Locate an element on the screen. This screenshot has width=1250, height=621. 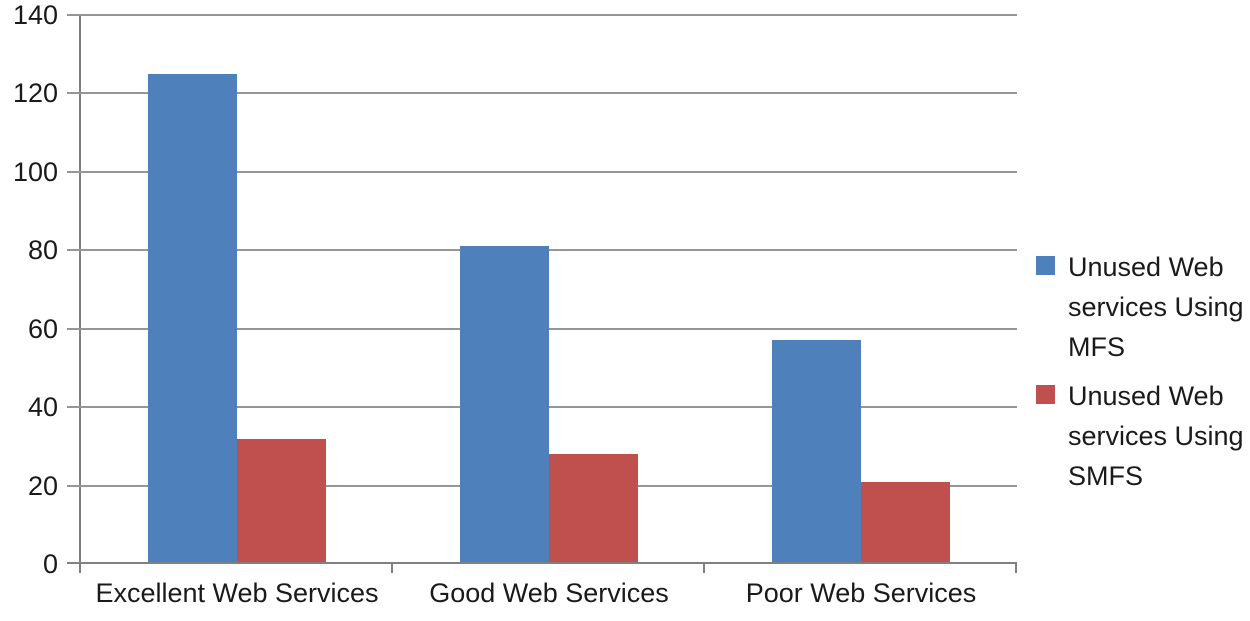
legend-item-smfs: Unused Web services Using SMFS is located at coordinates (1141, 436).